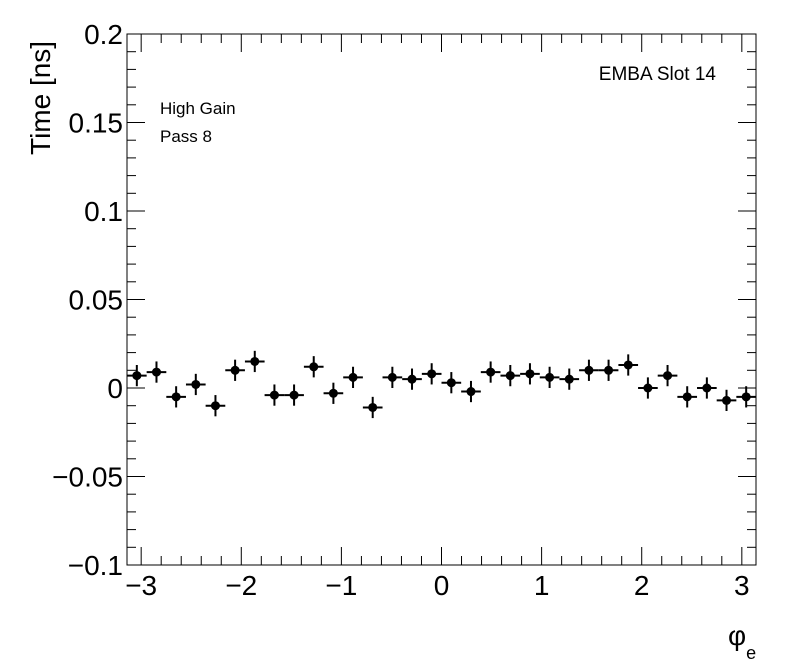 The image size is (796, 672). What do you see at coordinates (737, 635) in the screenshot?
I see `x-axis-title-symbol: φ` at bounding box center [737, 635].